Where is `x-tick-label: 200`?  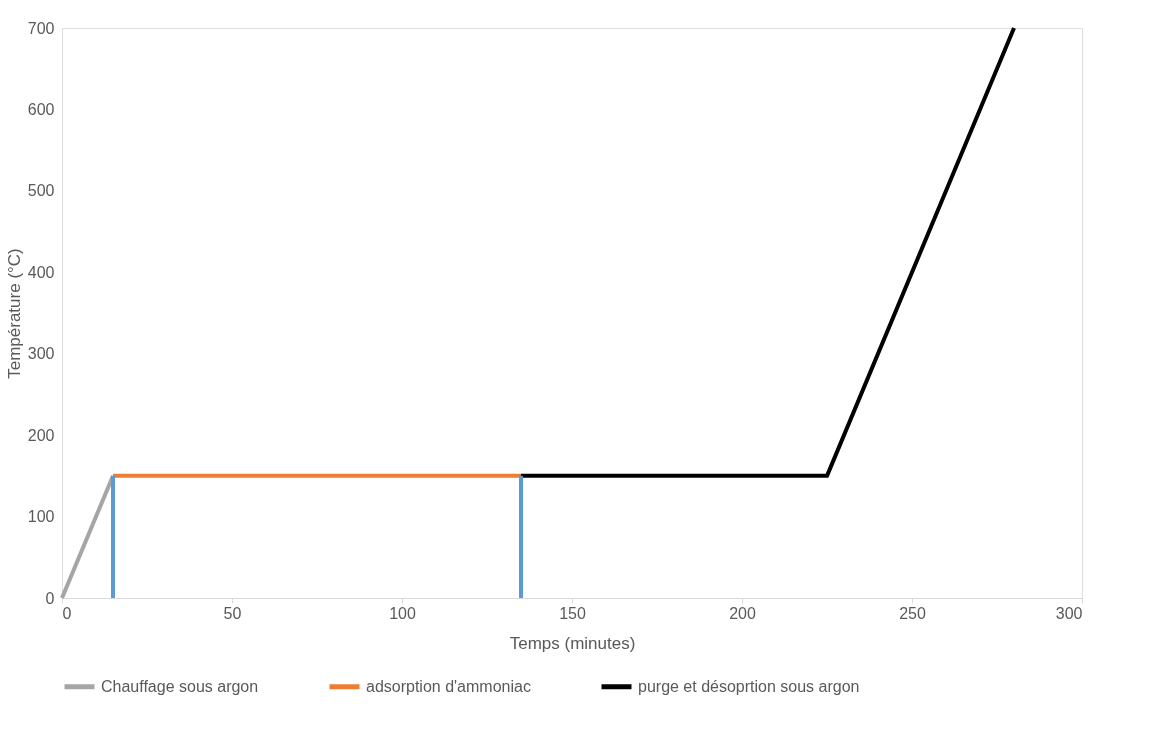 x-tick-label: 200 is located at coordinates (742, 613).